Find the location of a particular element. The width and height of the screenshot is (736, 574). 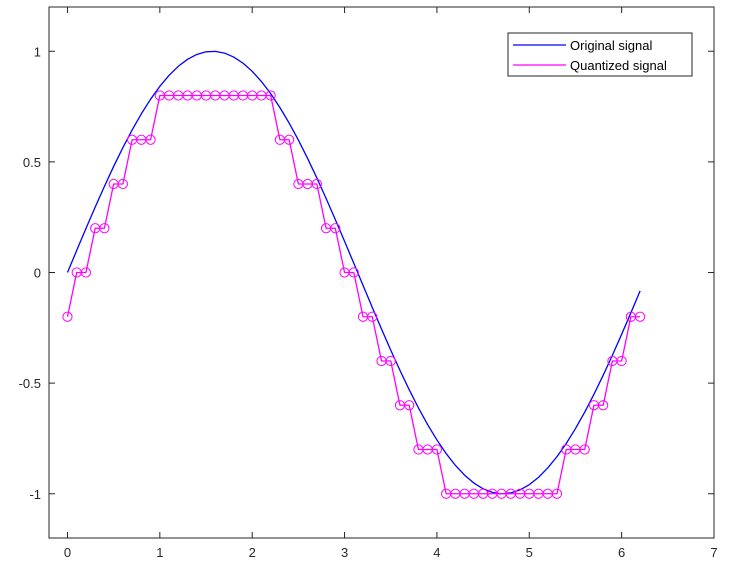

x-tick-label: 4 is located at coordinates (436, 552).